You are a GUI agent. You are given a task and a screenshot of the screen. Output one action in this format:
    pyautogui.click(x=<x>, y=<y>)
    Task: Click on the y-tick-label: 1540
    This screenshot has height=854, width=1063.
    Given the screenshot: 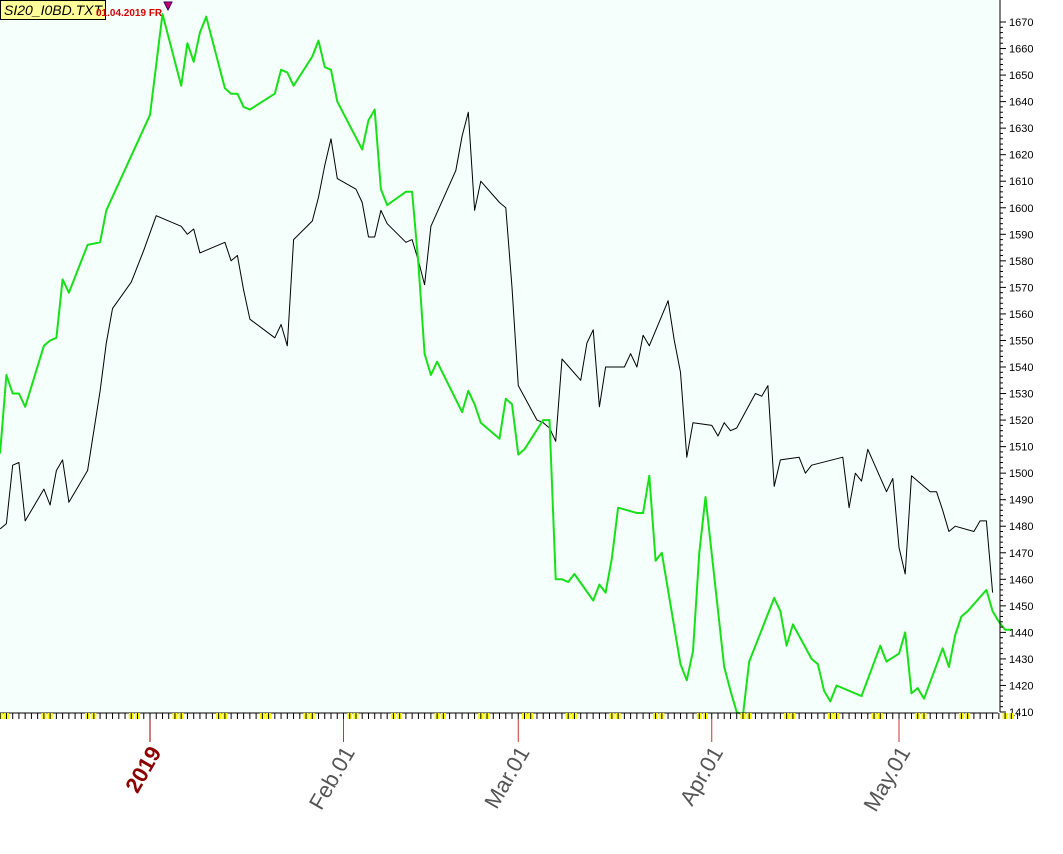 What is the action you would take?
    pyautogui.click(x=1021, y=368)
    